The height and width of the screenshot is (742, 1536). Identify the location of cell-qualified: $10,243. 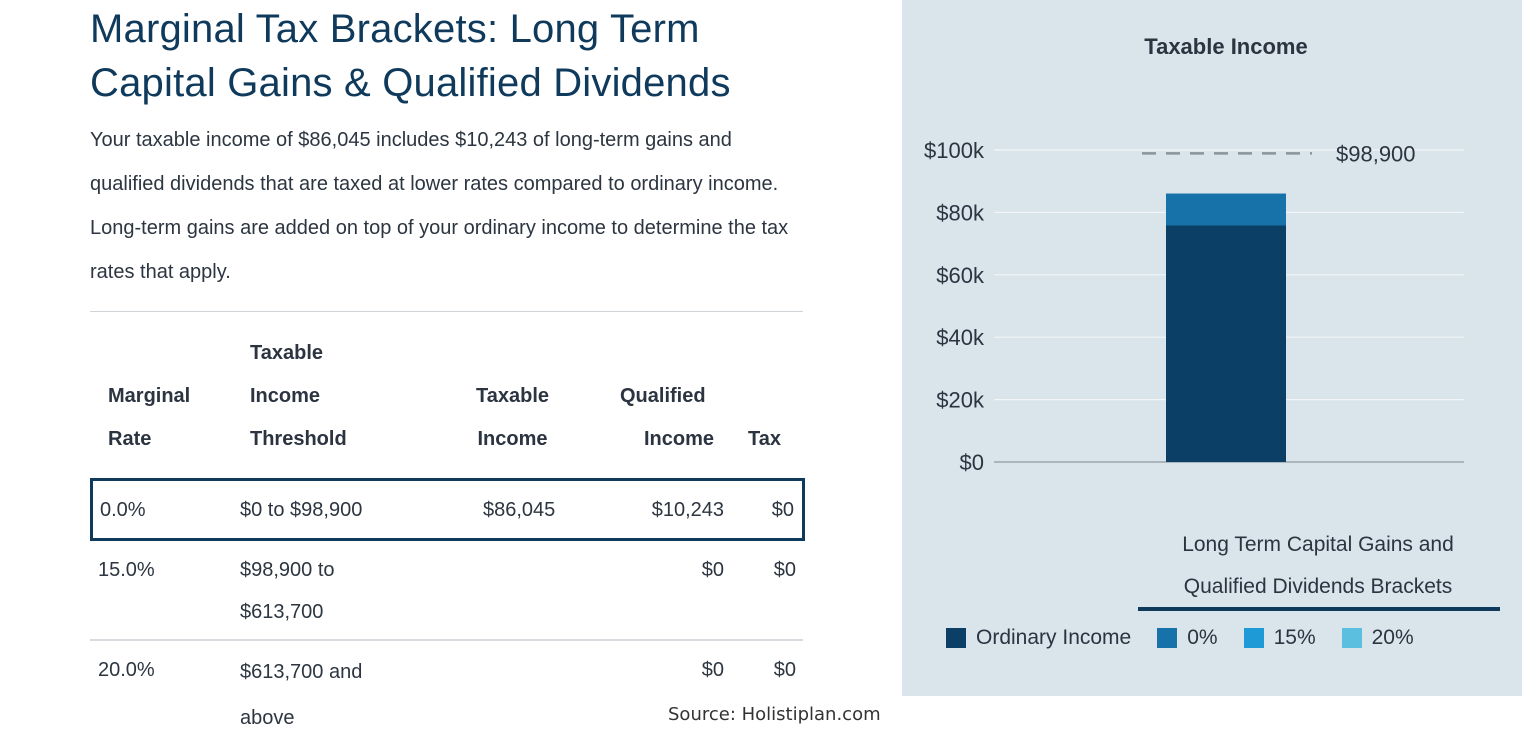
(687, 510).